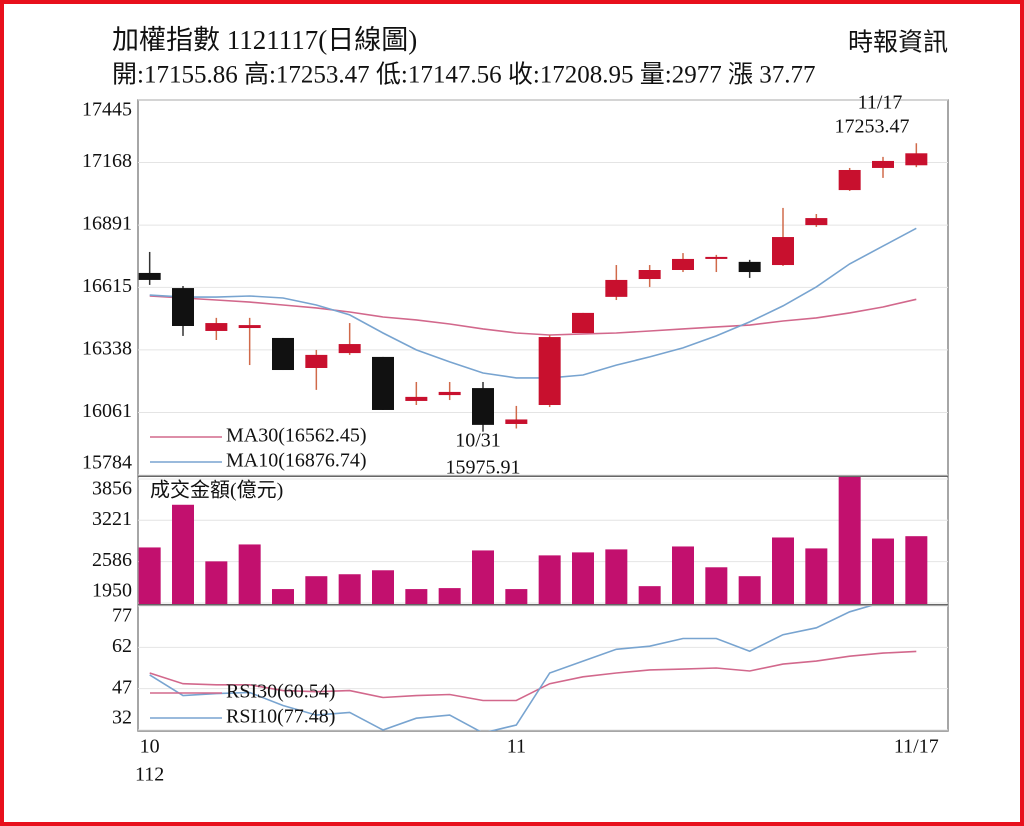 This screenshot has height=826, width=1024. Describe the element at coordinates (516, 747) in the screenshot. I see `x-tick-label: 11` at that location.